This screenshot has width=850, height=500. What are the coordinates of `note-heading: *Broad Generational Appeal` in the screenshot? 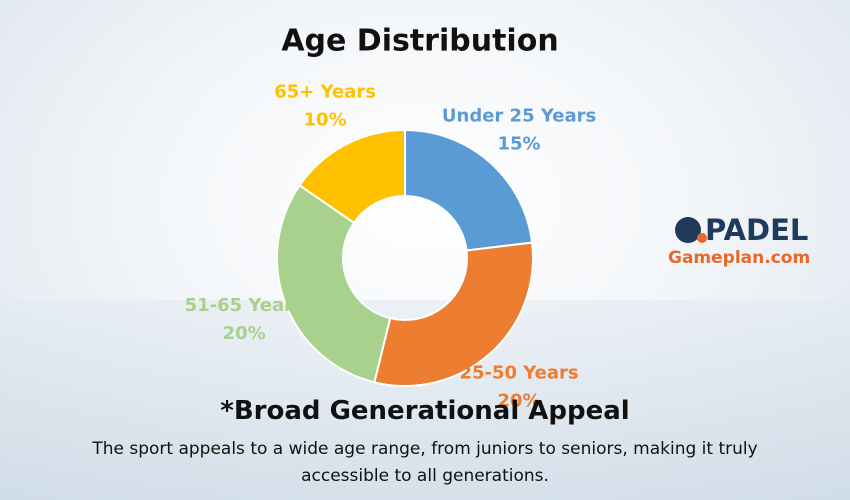 It's located at (425, 411).